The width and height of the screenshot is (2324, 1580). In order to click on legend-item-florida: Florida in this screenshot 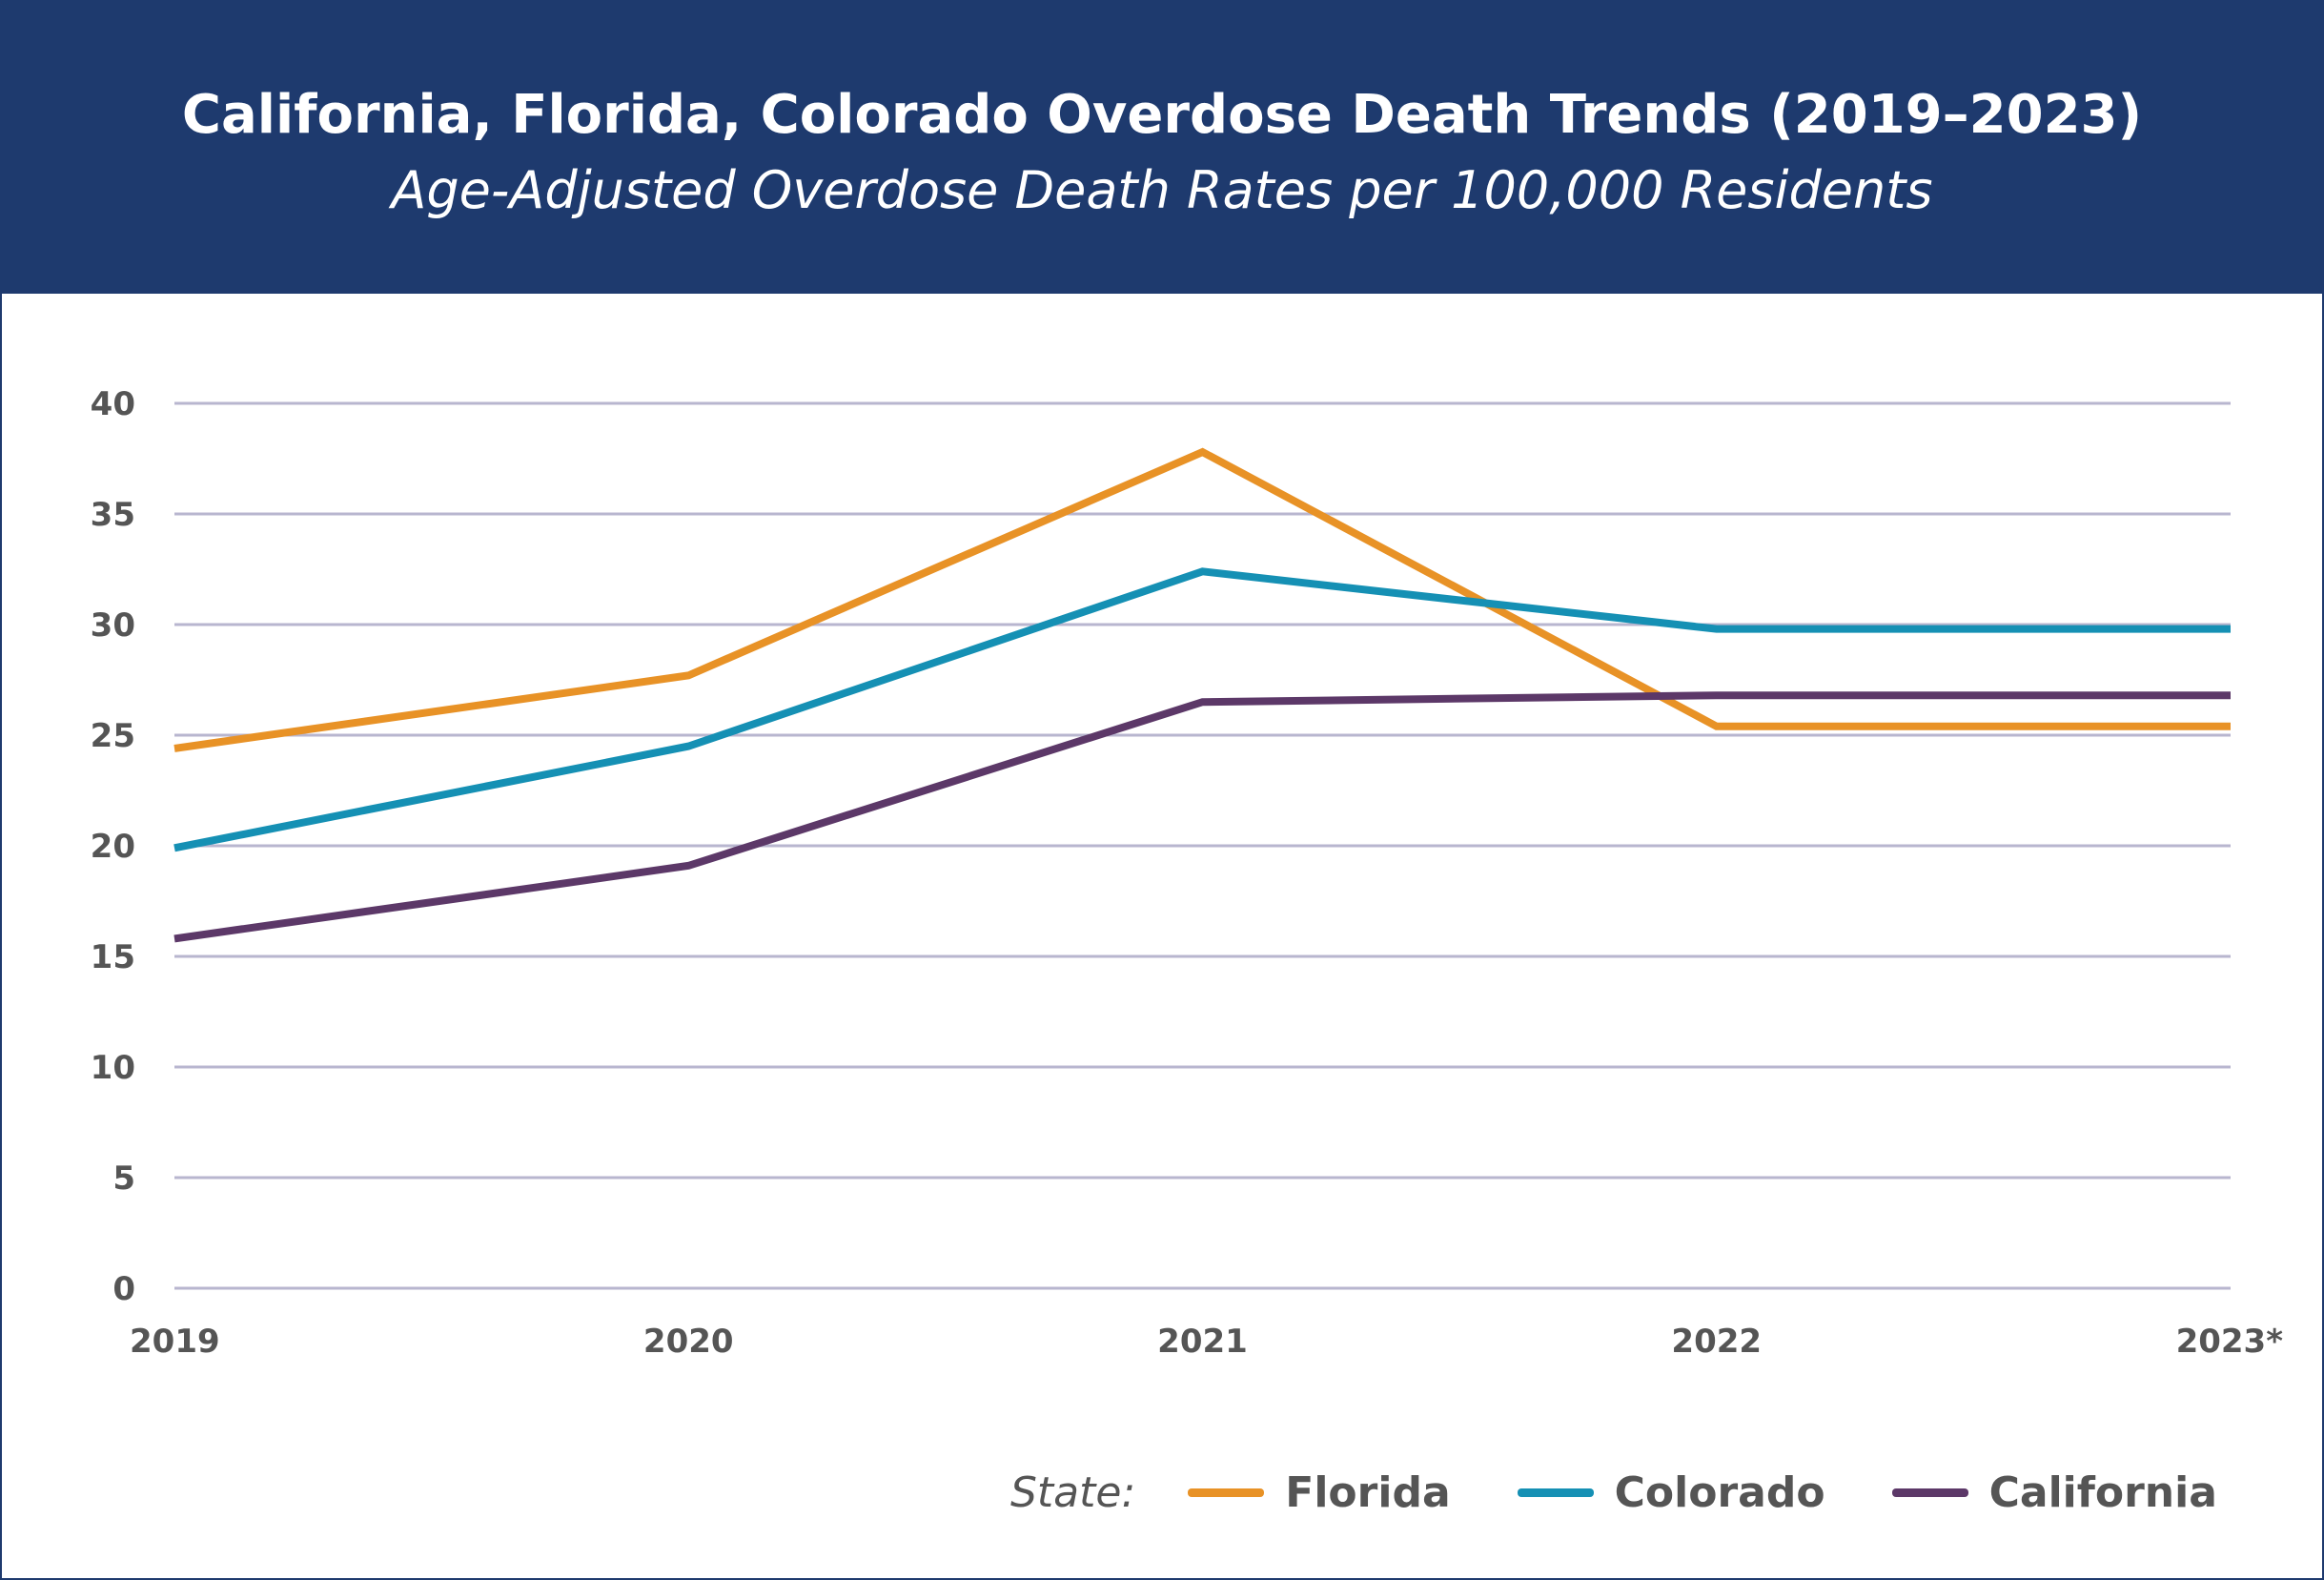, I will do `click(1319, 1492)`.